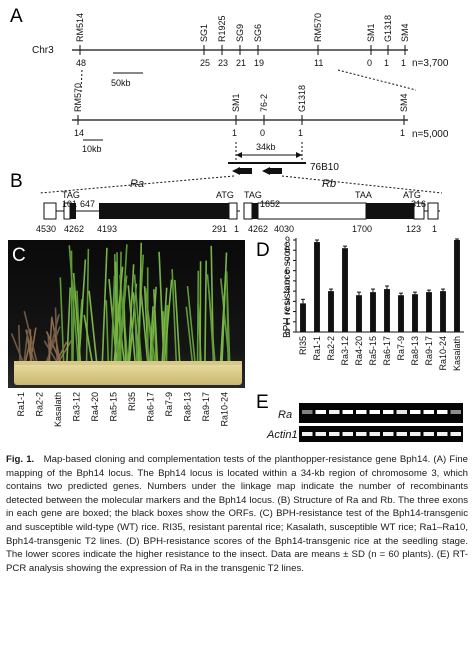 The width and height of the screenshot is (474, 658). Describe the element at coordinates (151, 407) in the screenshot. I see `photo-line-label: Ra6-17` at that location.